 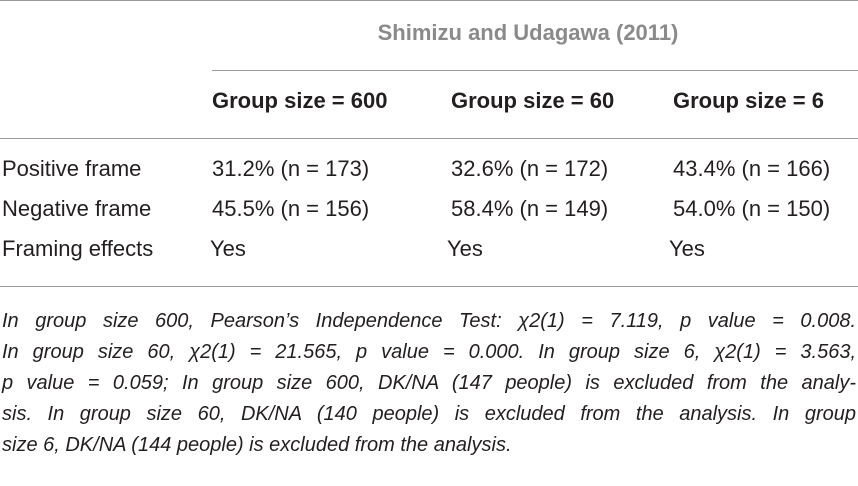 I want to click on row-label-positive: Positive frame, so click(x=72, y=168).